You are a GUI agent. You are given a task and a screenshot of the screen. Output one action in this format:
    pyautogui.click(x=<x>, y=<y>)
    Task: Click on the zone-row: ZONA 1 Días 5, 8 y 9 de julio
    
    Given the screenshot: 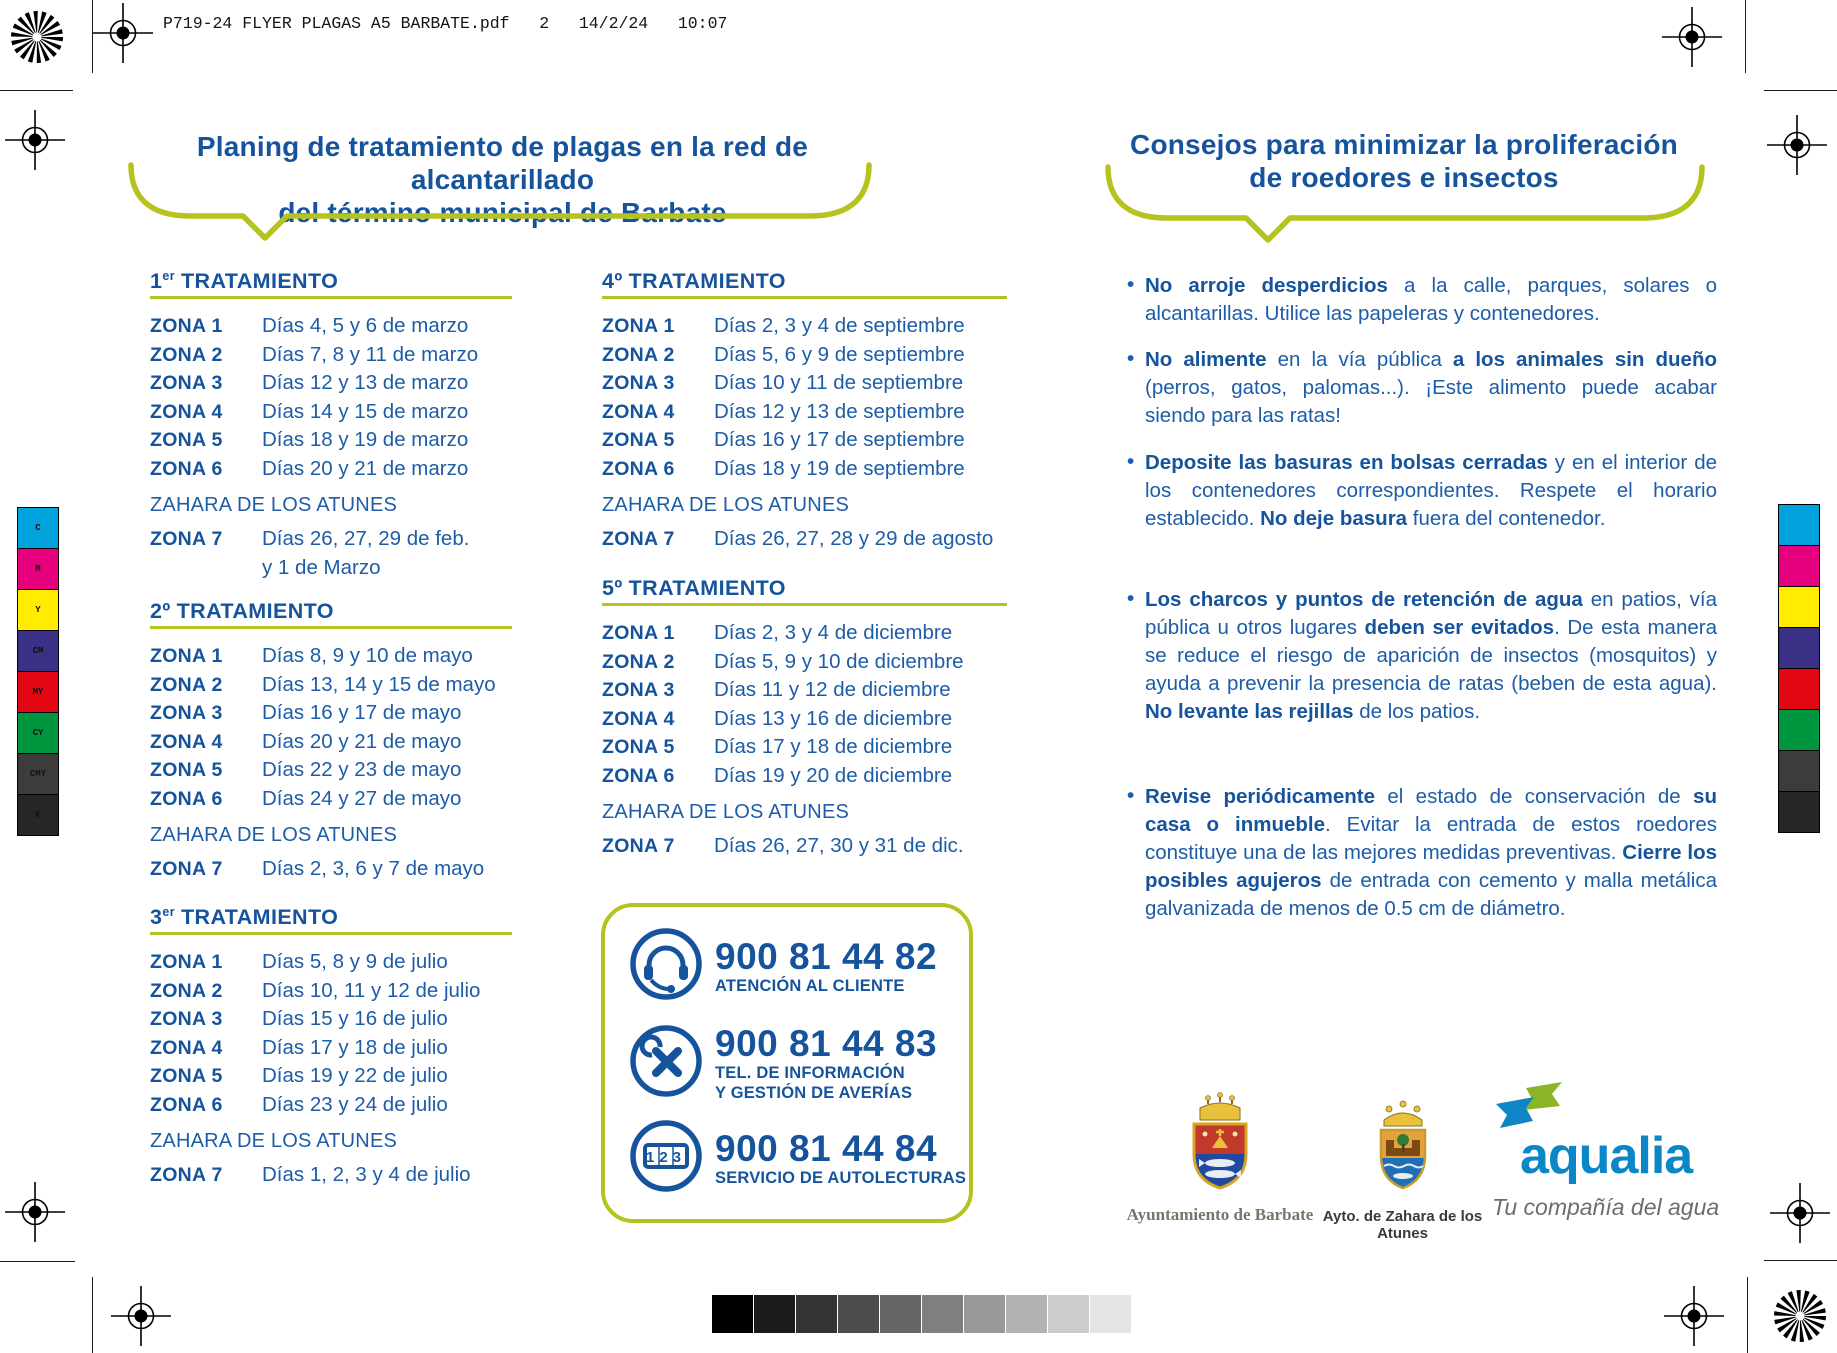 What is the action you would take?
    pyautogui.click(x=299, y=962)
    